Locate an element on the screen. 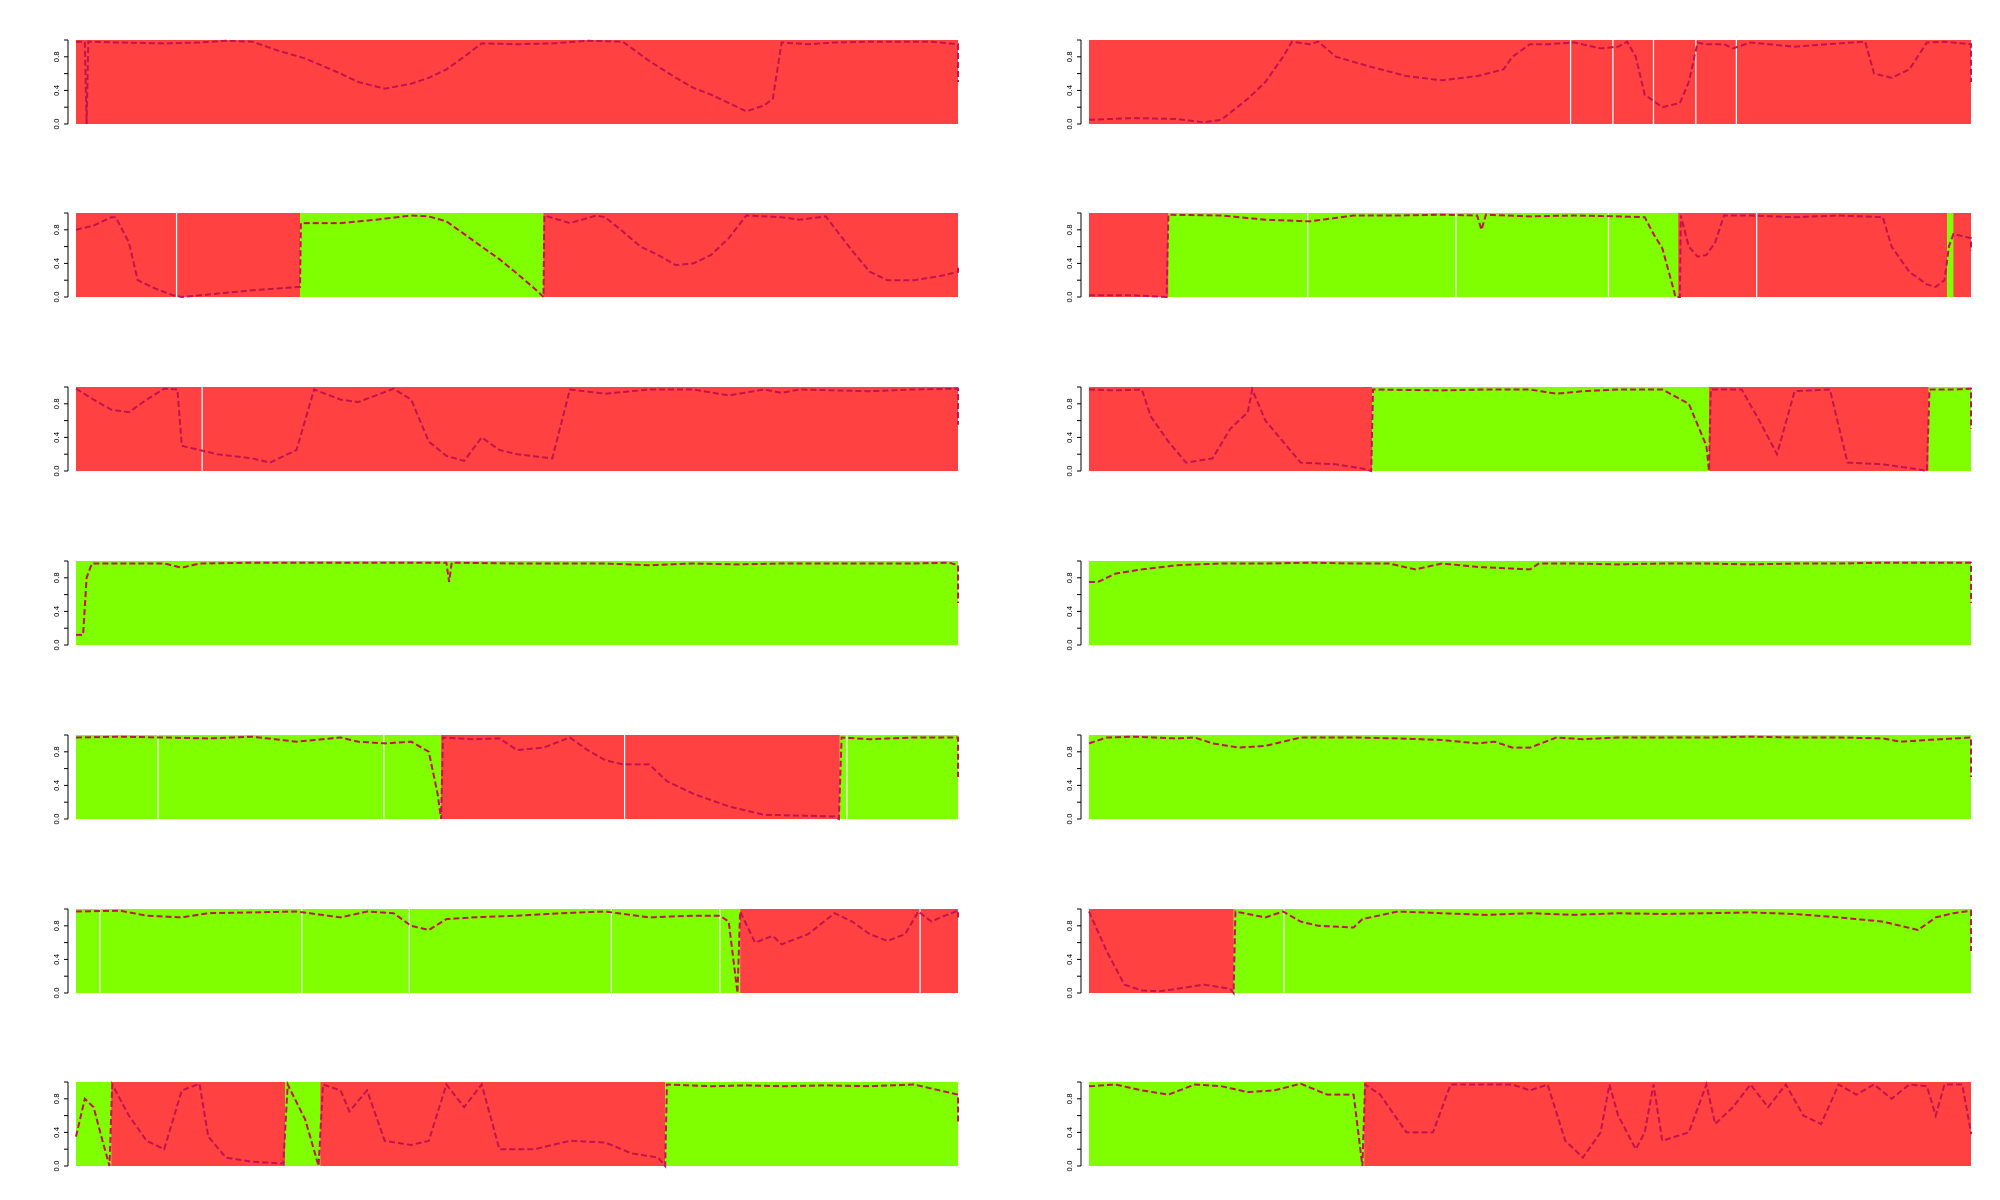 The image size is (2000, 1200). strip-panel-5: 0.0 0.4 0.8 is located at coordinates (506, 431).